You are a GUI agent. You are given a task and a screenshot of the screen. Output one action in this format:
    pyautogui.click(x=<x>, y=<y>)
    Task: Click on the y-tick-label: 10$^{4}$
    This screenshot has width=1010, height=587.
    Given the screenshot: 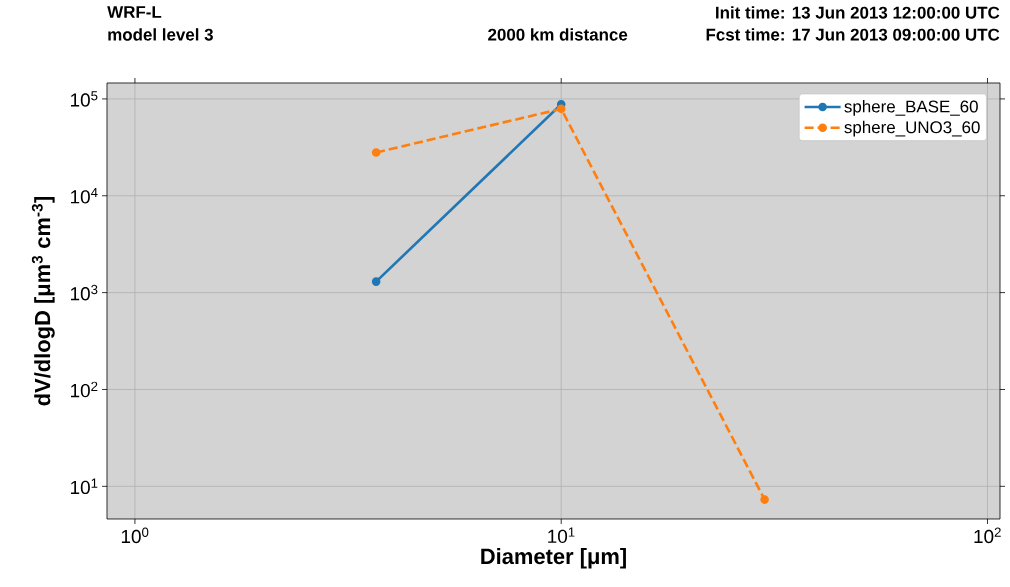 What is the action you would take?
    pyautogui.click(x=84, y=196)
    